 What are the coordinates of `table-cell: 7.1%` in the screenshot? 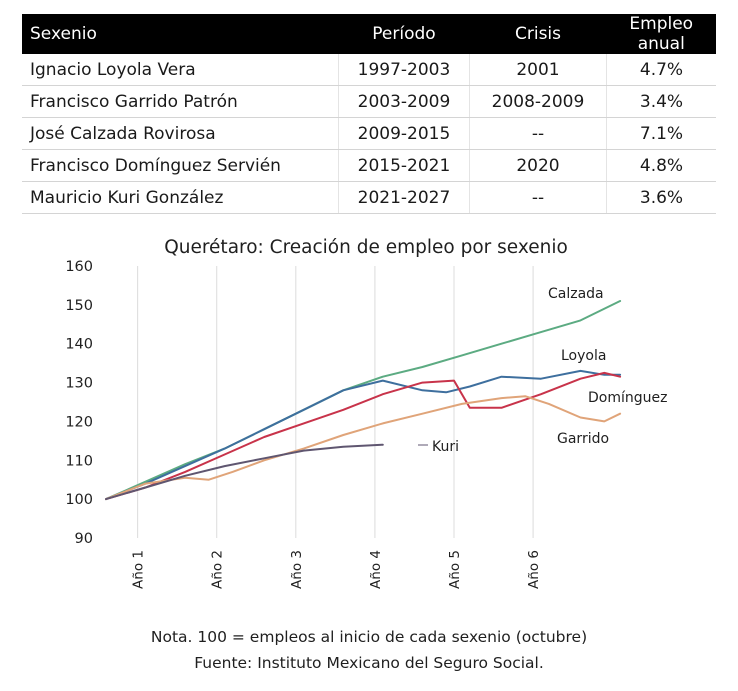 It's located at (661, 133).